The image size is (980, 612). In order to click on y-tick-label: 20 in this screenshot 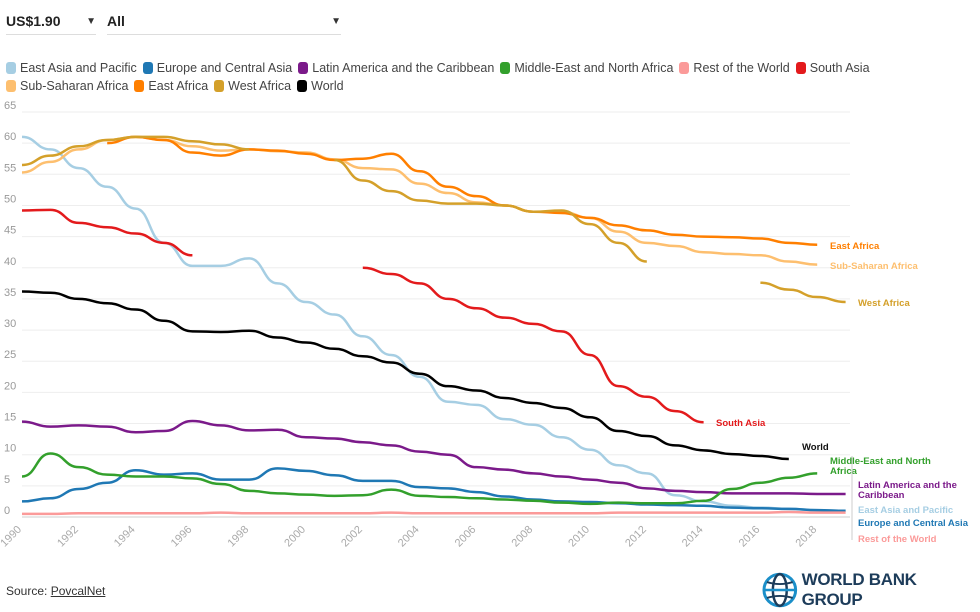, I will do `click(10, 386)`.